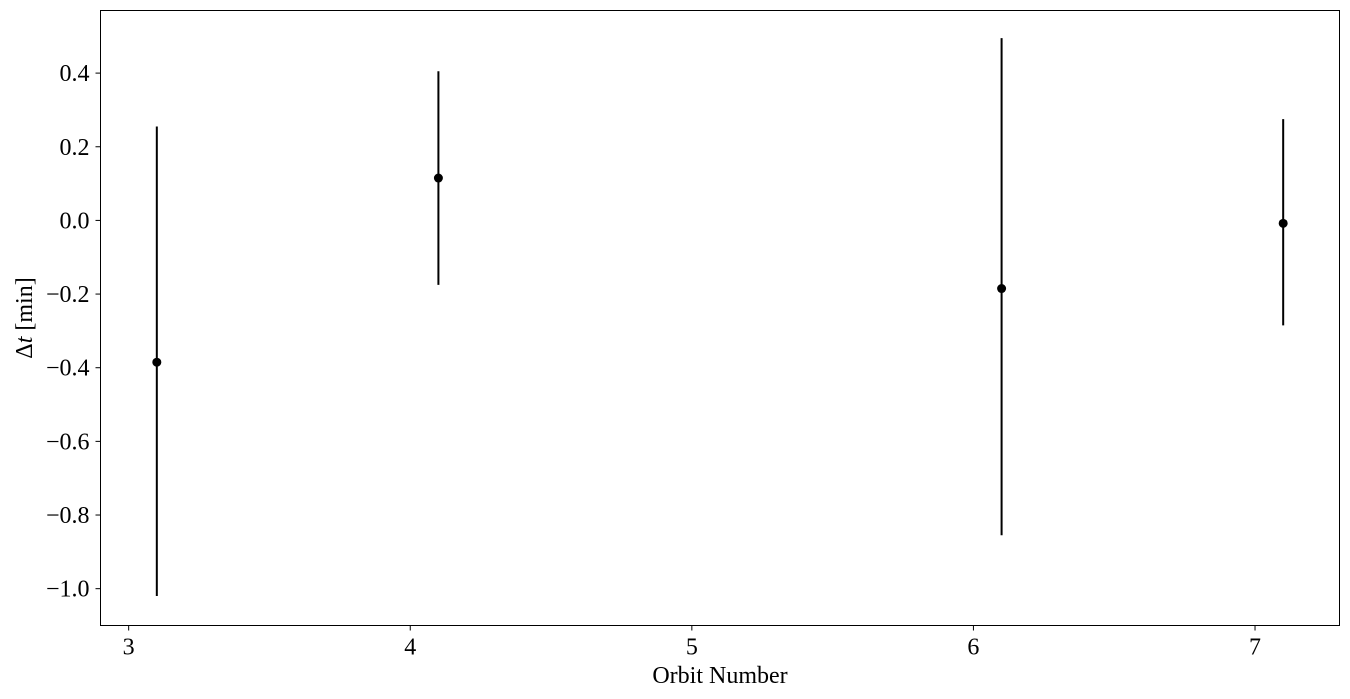  Describe the element at coordinates (25, 339) in the screenshot. I see `y-axis-label-variable: t` at that location.